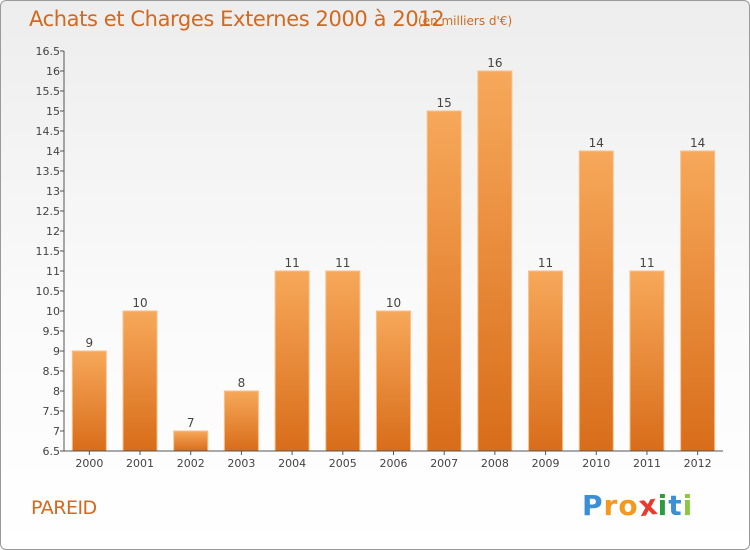 The height and width of the screenshot is (550, 750). I want to click on data-label-2009: 11, so click(545, 263).